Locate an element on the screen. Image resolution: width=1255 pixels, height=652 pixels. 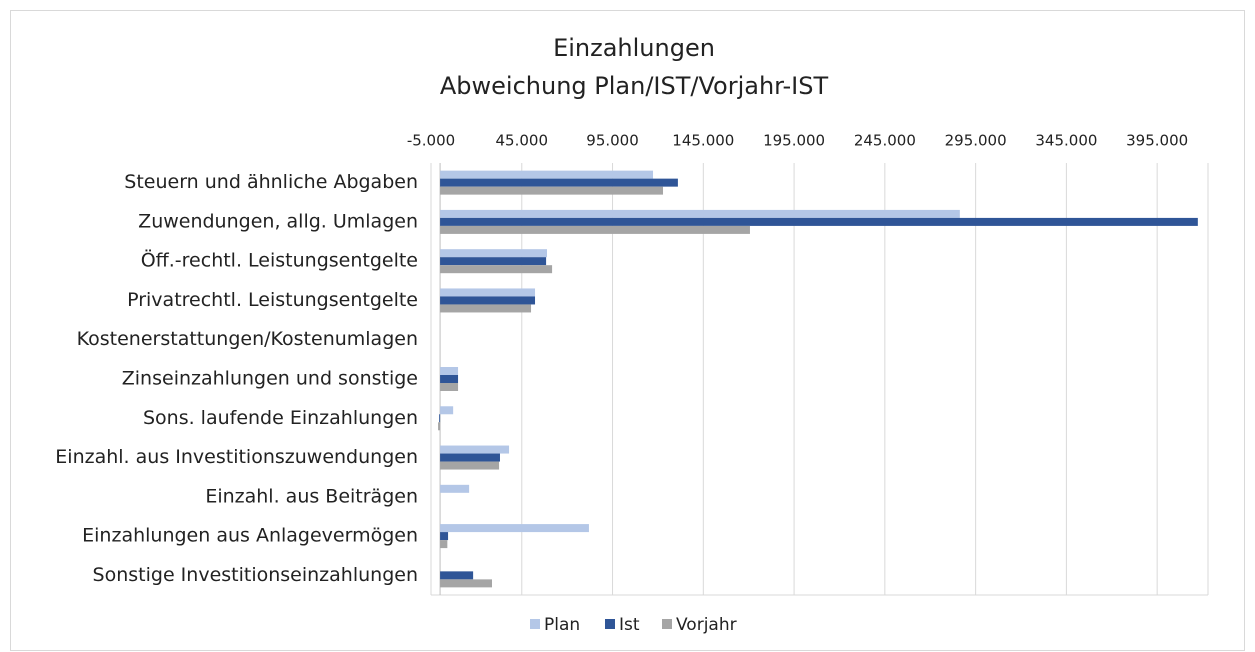
y-tick-label: Privatrechtl. Leistungsentgelte is located at coordinates (272, 300).